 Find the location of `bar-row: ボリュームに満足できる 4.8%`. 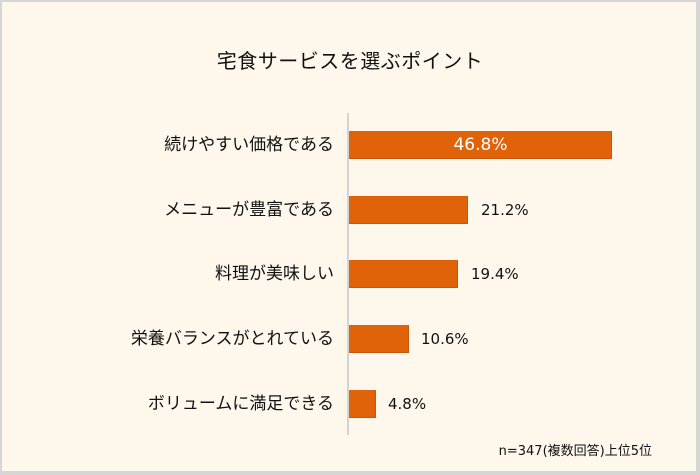

bar-row: ボリュームに満足できる 4.8% is located at coordinates (350, 404).